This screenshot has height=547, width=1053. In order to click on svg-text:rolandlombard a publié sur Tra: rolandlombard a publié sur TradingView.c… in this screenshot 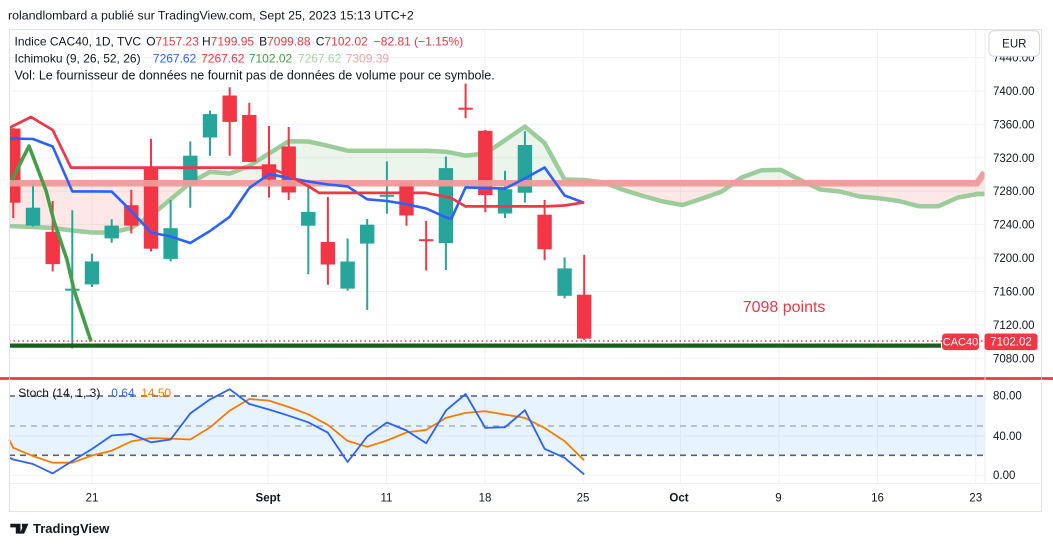, I will do `click(211, 16)`.